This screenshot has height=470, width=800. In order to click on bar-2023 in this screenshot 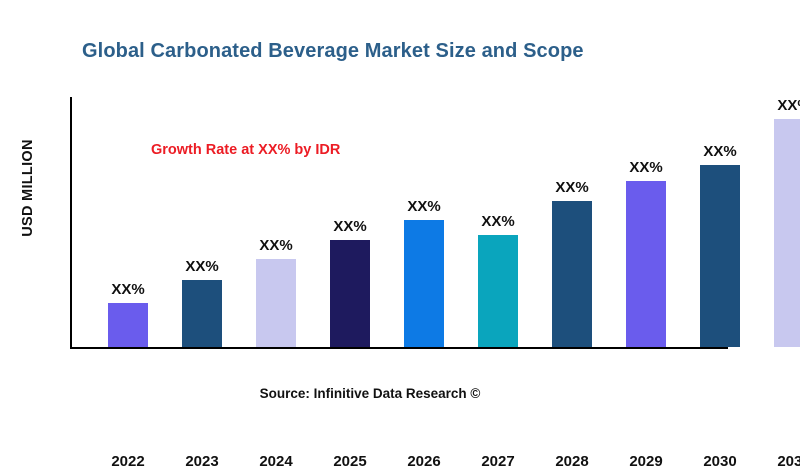, I will do `click(202, 313)`.